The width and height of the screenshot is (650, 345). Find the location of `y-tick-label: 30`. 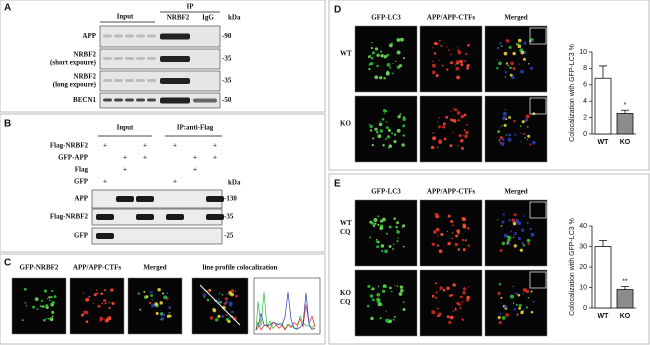

y-tick-label: 30 is located at coordinates (583, 246).